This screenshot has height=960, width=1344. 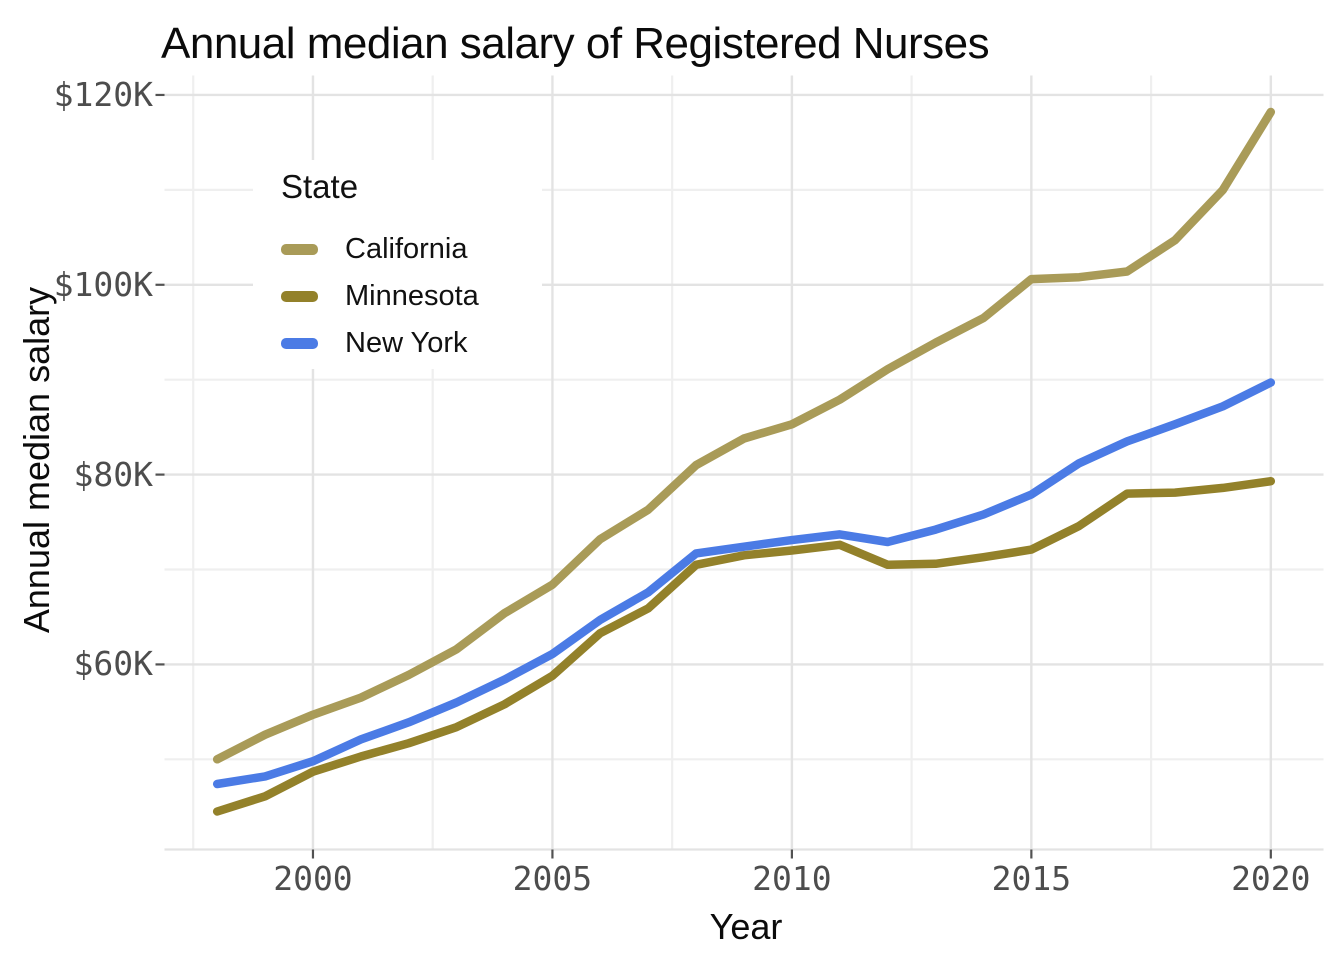 I want to click on x-axis-title: Year, so click(x=746, y=926).